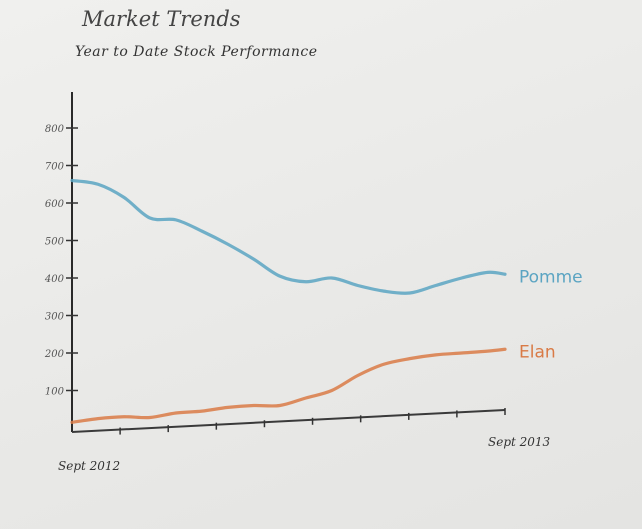 Image resolution: width=642 pixels, height=529 pixels. Describe the element at coordinates (196, 52) in the screenshot. I see `chart-subtitle: Year to Date Stock Performance` at that location.